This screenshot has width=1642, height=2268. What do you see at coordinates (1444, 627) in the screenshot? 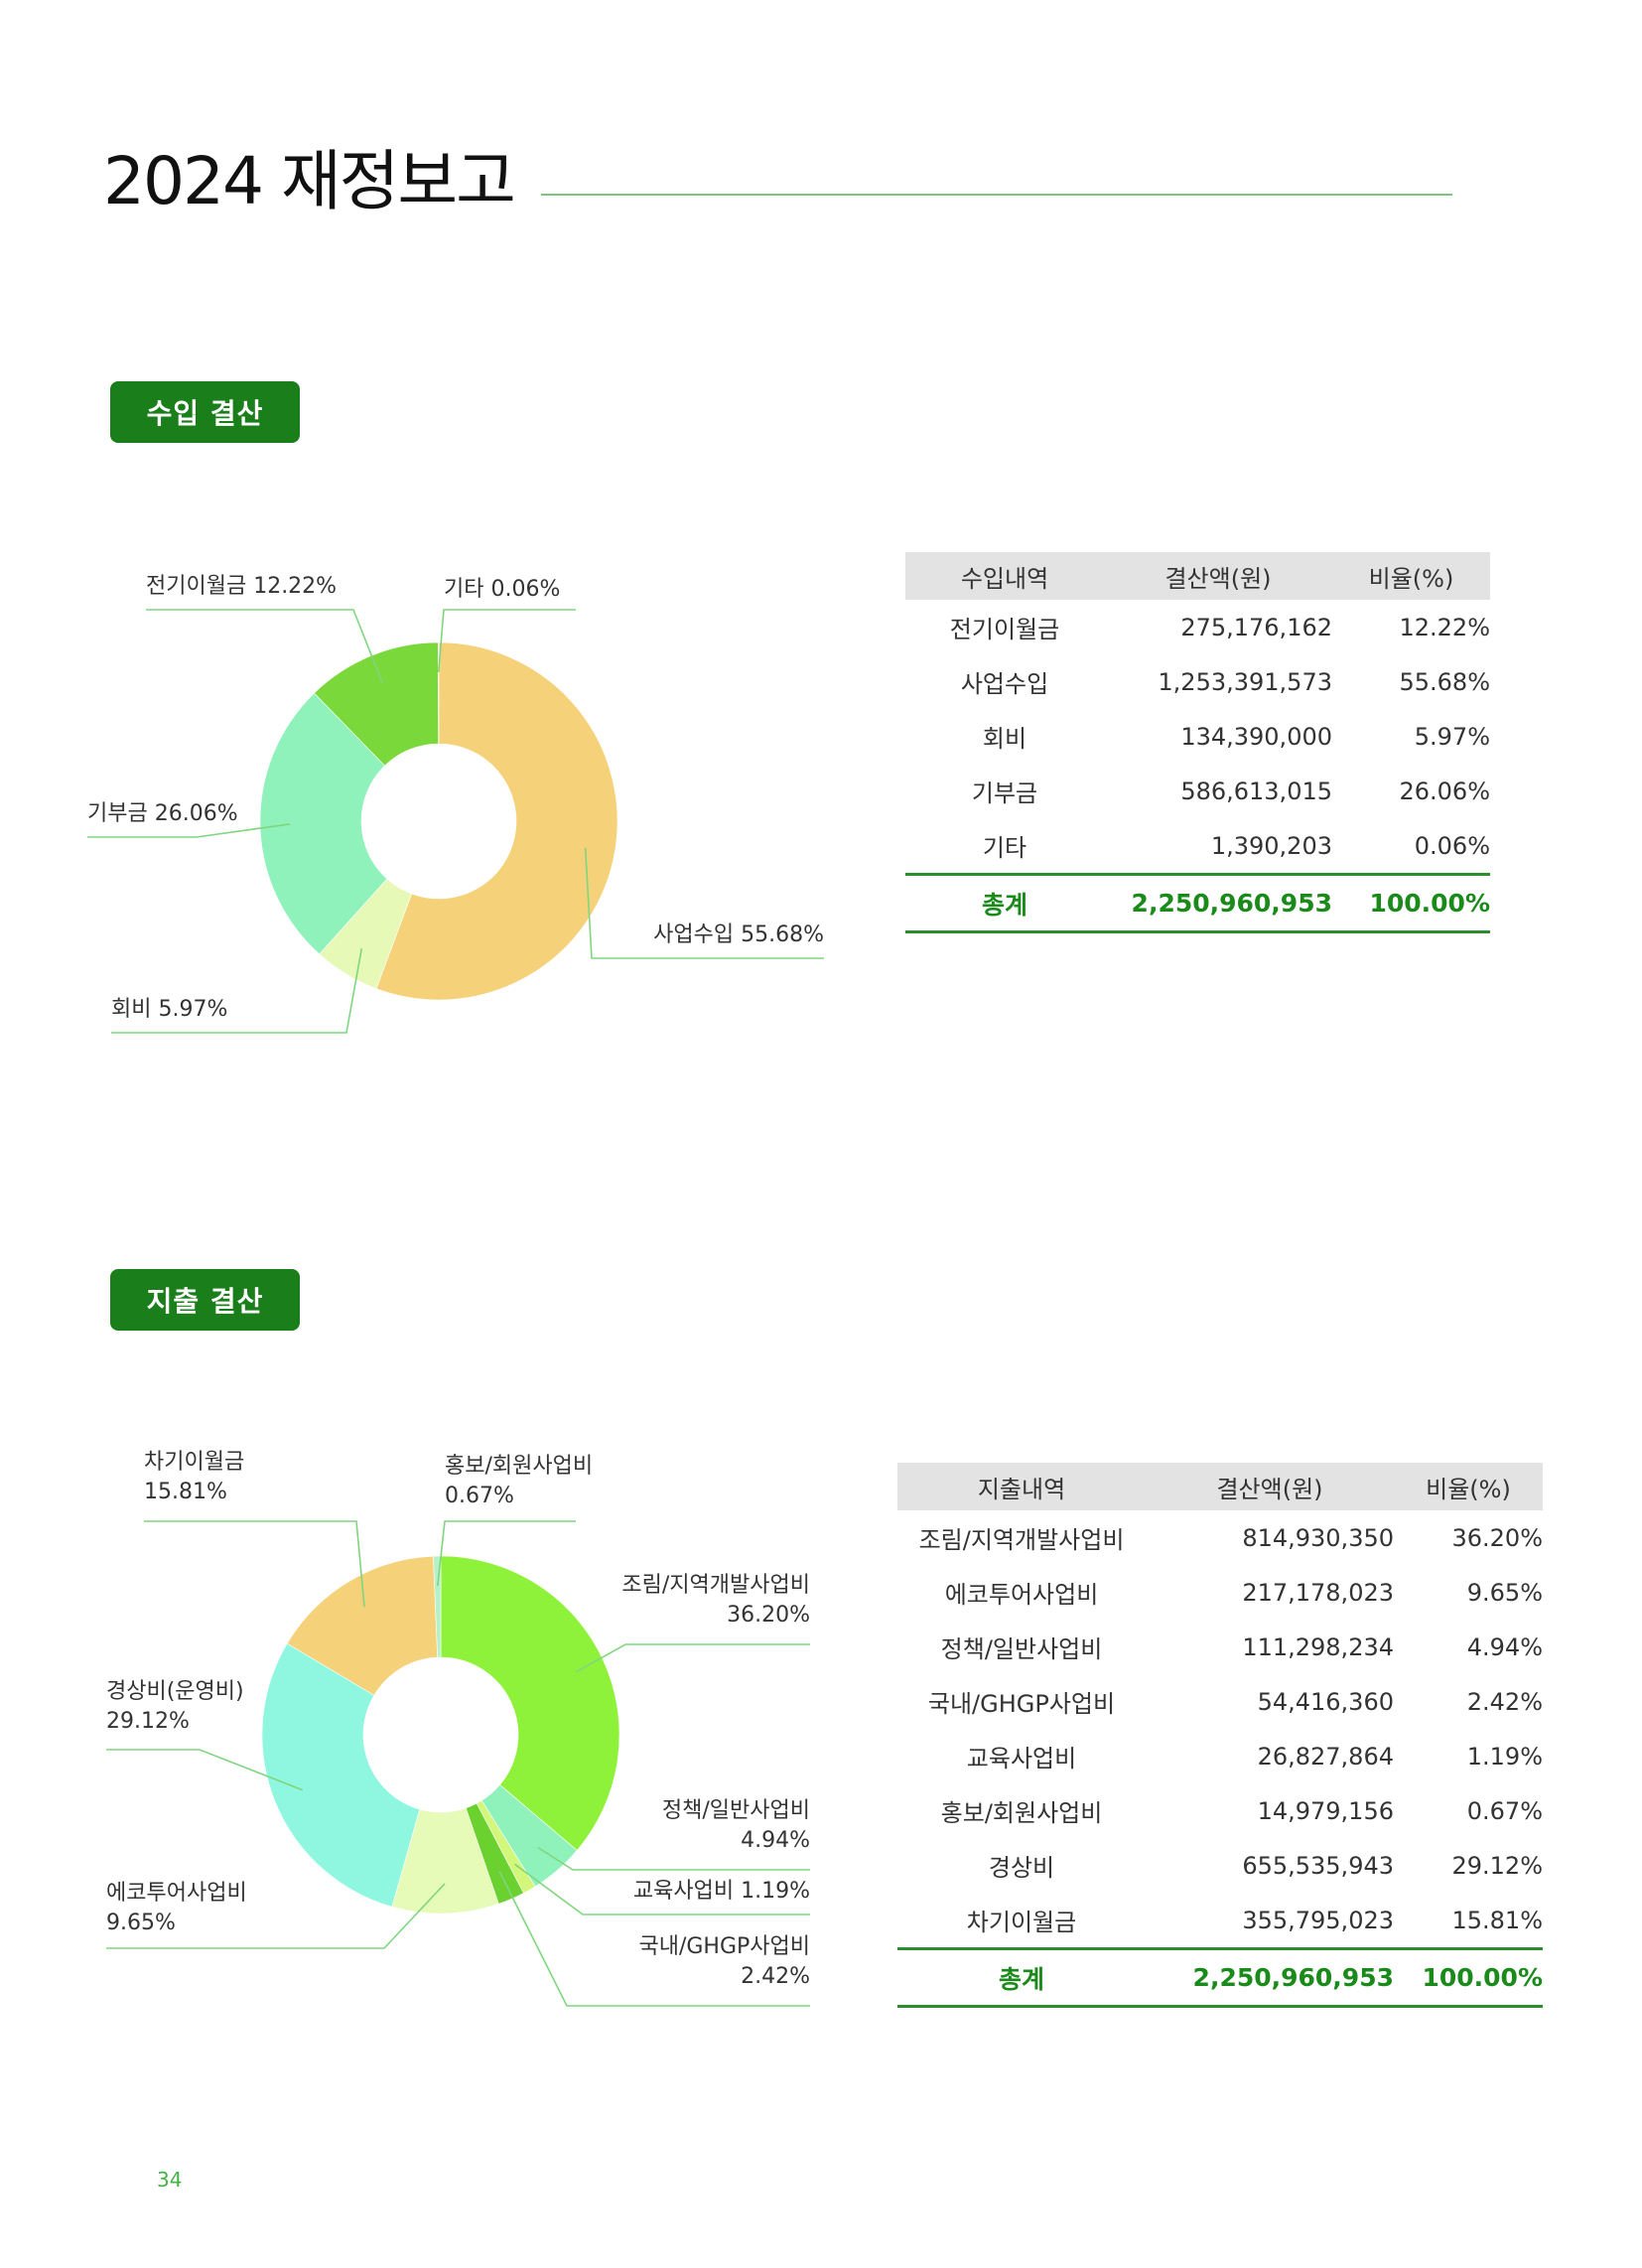
I see `row-ratio: 12.22%` at bounding box center [1444, 627].